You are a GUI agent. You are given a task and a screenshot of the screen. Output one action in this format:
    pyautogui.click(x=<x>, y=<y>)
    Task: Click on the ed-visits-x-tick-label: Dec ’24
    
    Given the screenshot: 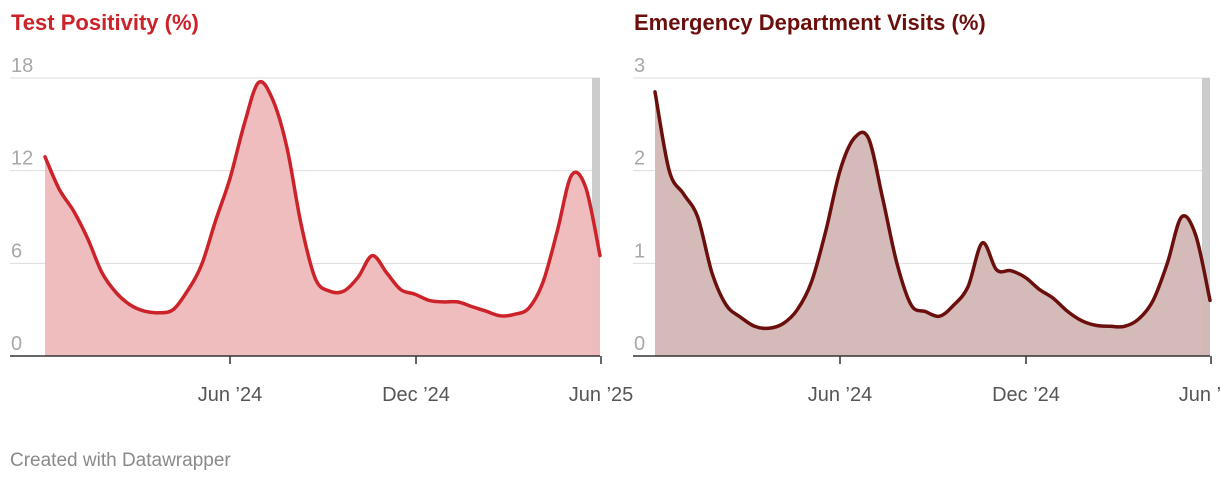 What is the action you would take?
    pyautogui.click(x=1026, y=395)
    